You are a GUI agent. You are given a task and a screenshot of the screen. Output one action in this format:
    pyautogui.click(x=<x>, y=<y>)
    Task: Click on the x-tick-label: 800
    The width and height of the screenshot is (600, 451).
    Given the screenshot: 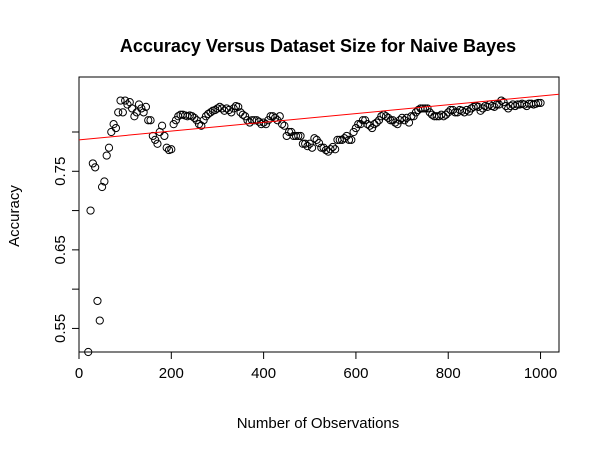 What is the action you would take?
    pyautogui.click(x=448, y=373)
    